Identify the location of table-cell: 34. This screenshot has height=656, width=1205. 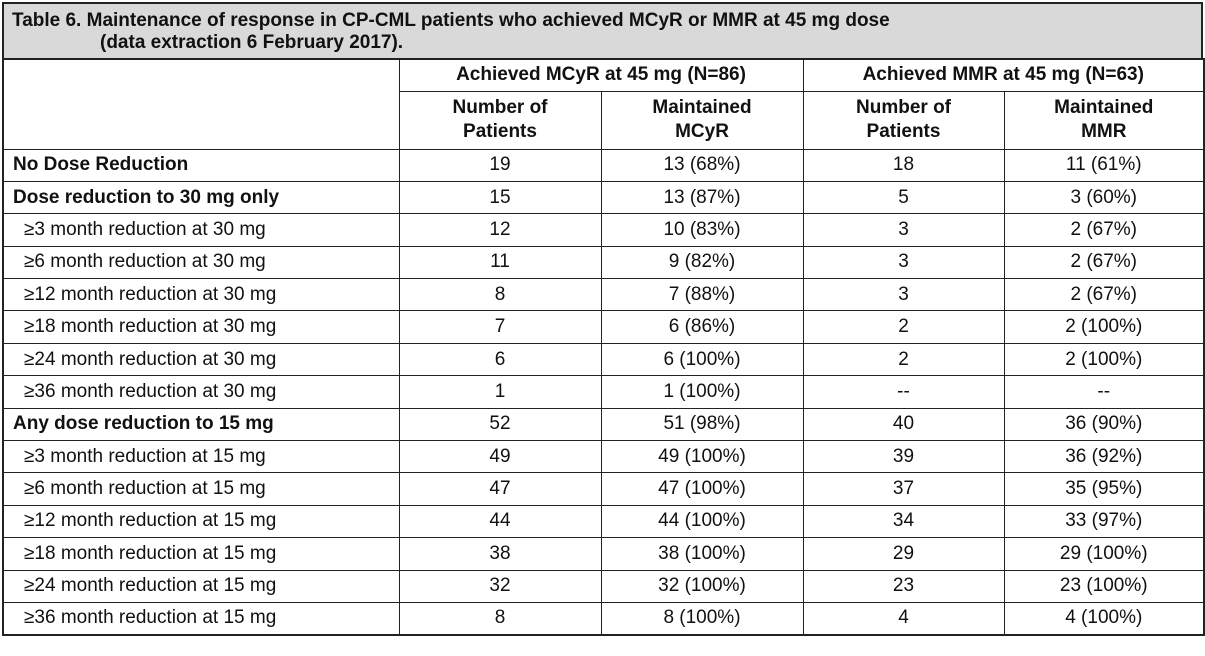
(903, 521).